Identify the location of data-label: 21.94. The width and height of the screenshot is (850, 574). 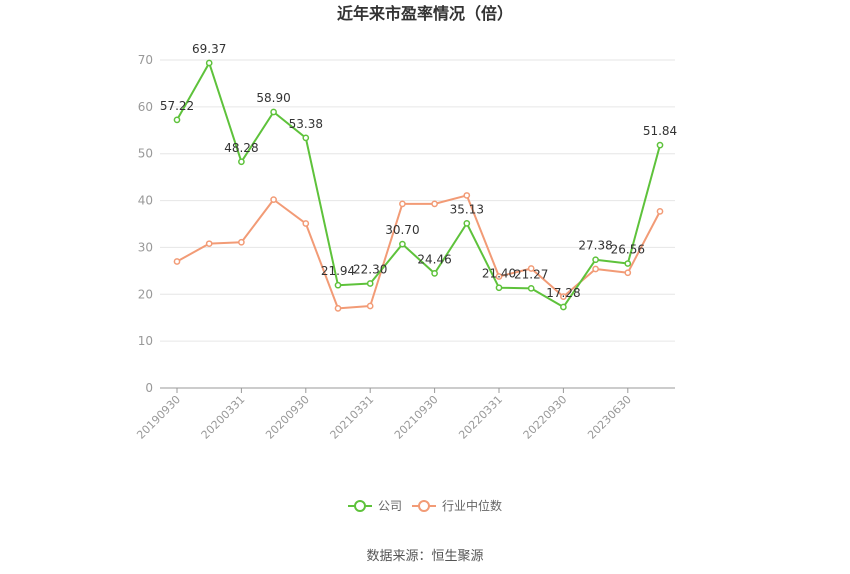
(338, 271).